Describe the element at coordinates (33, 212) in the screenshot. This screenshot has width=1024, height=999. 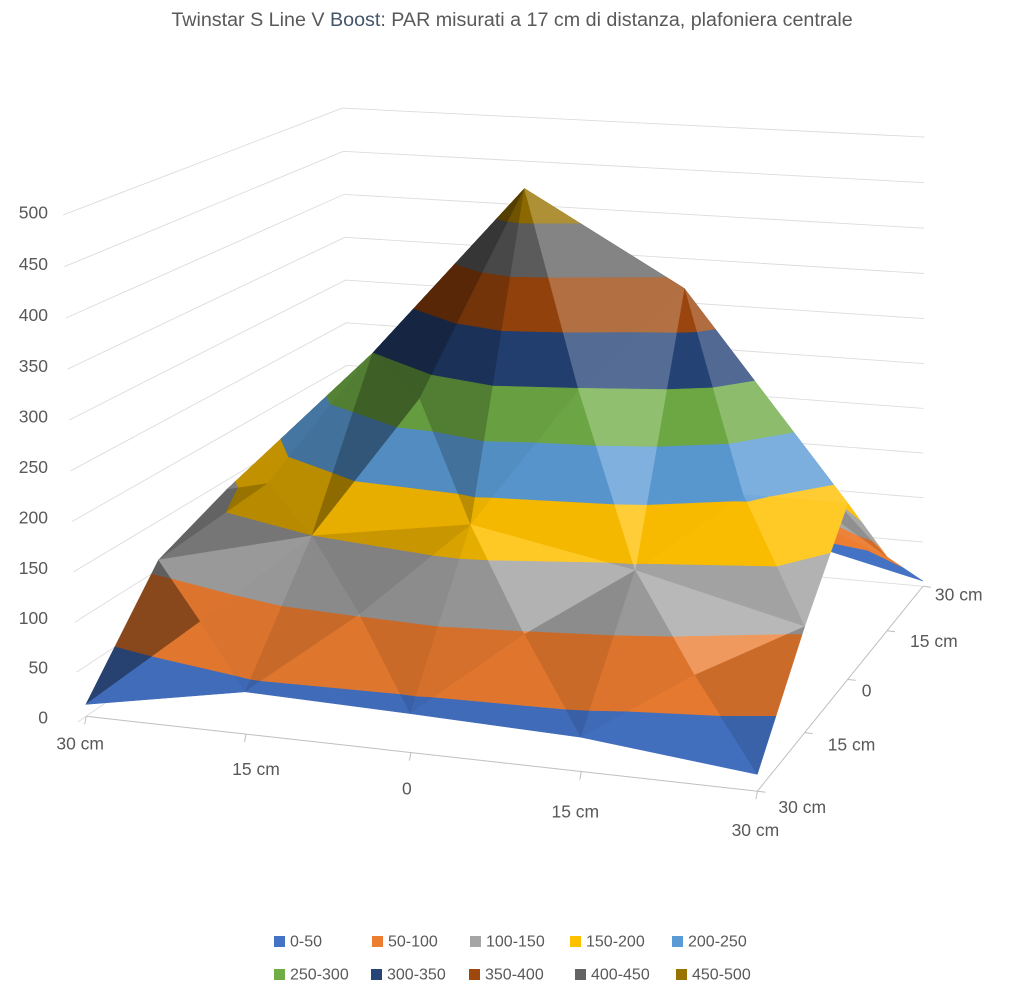
I see `svg-text: 500` at that location.